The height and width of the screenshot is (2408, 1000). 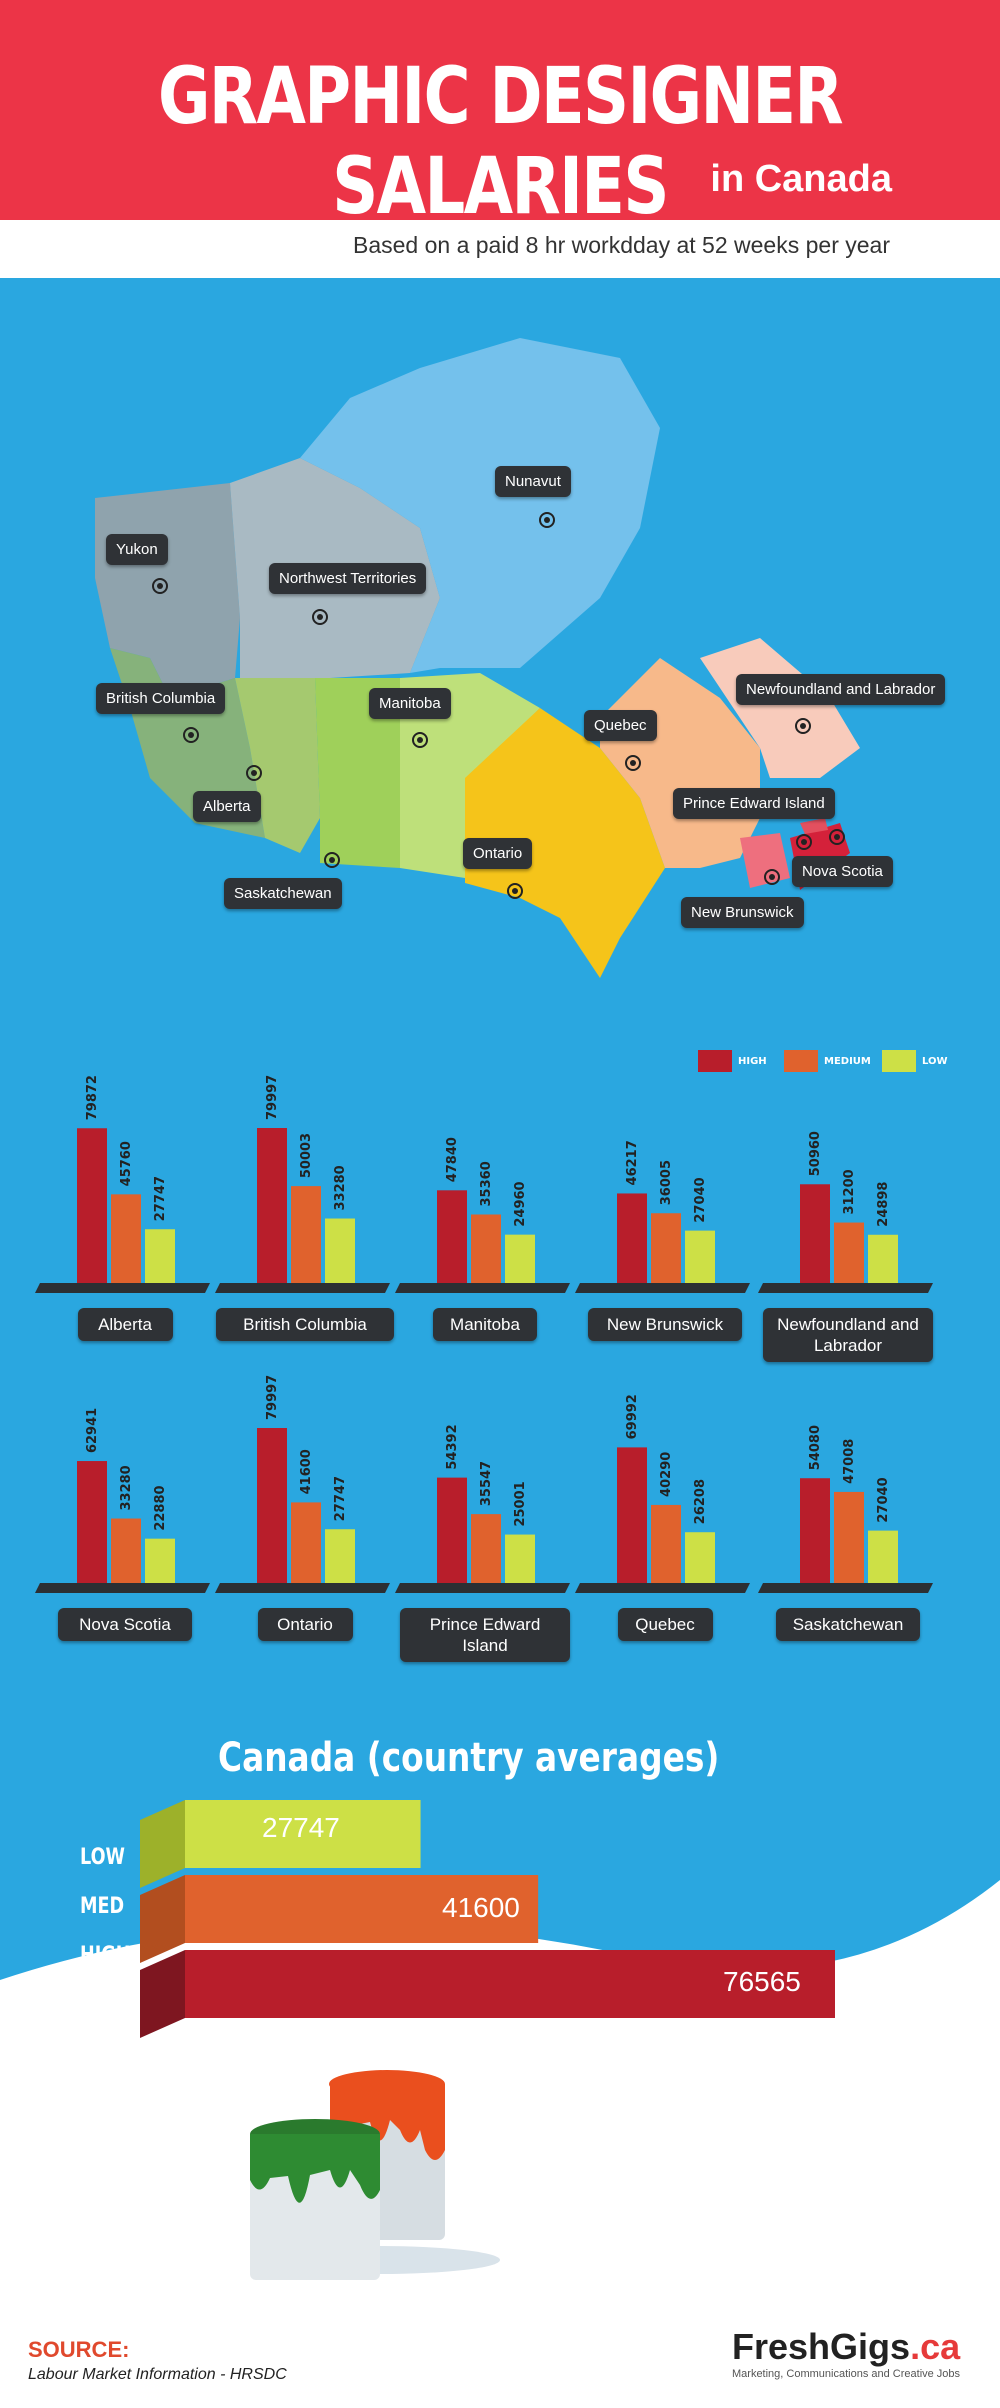 I want to click on pin-pei, so click(x=804, y=842).